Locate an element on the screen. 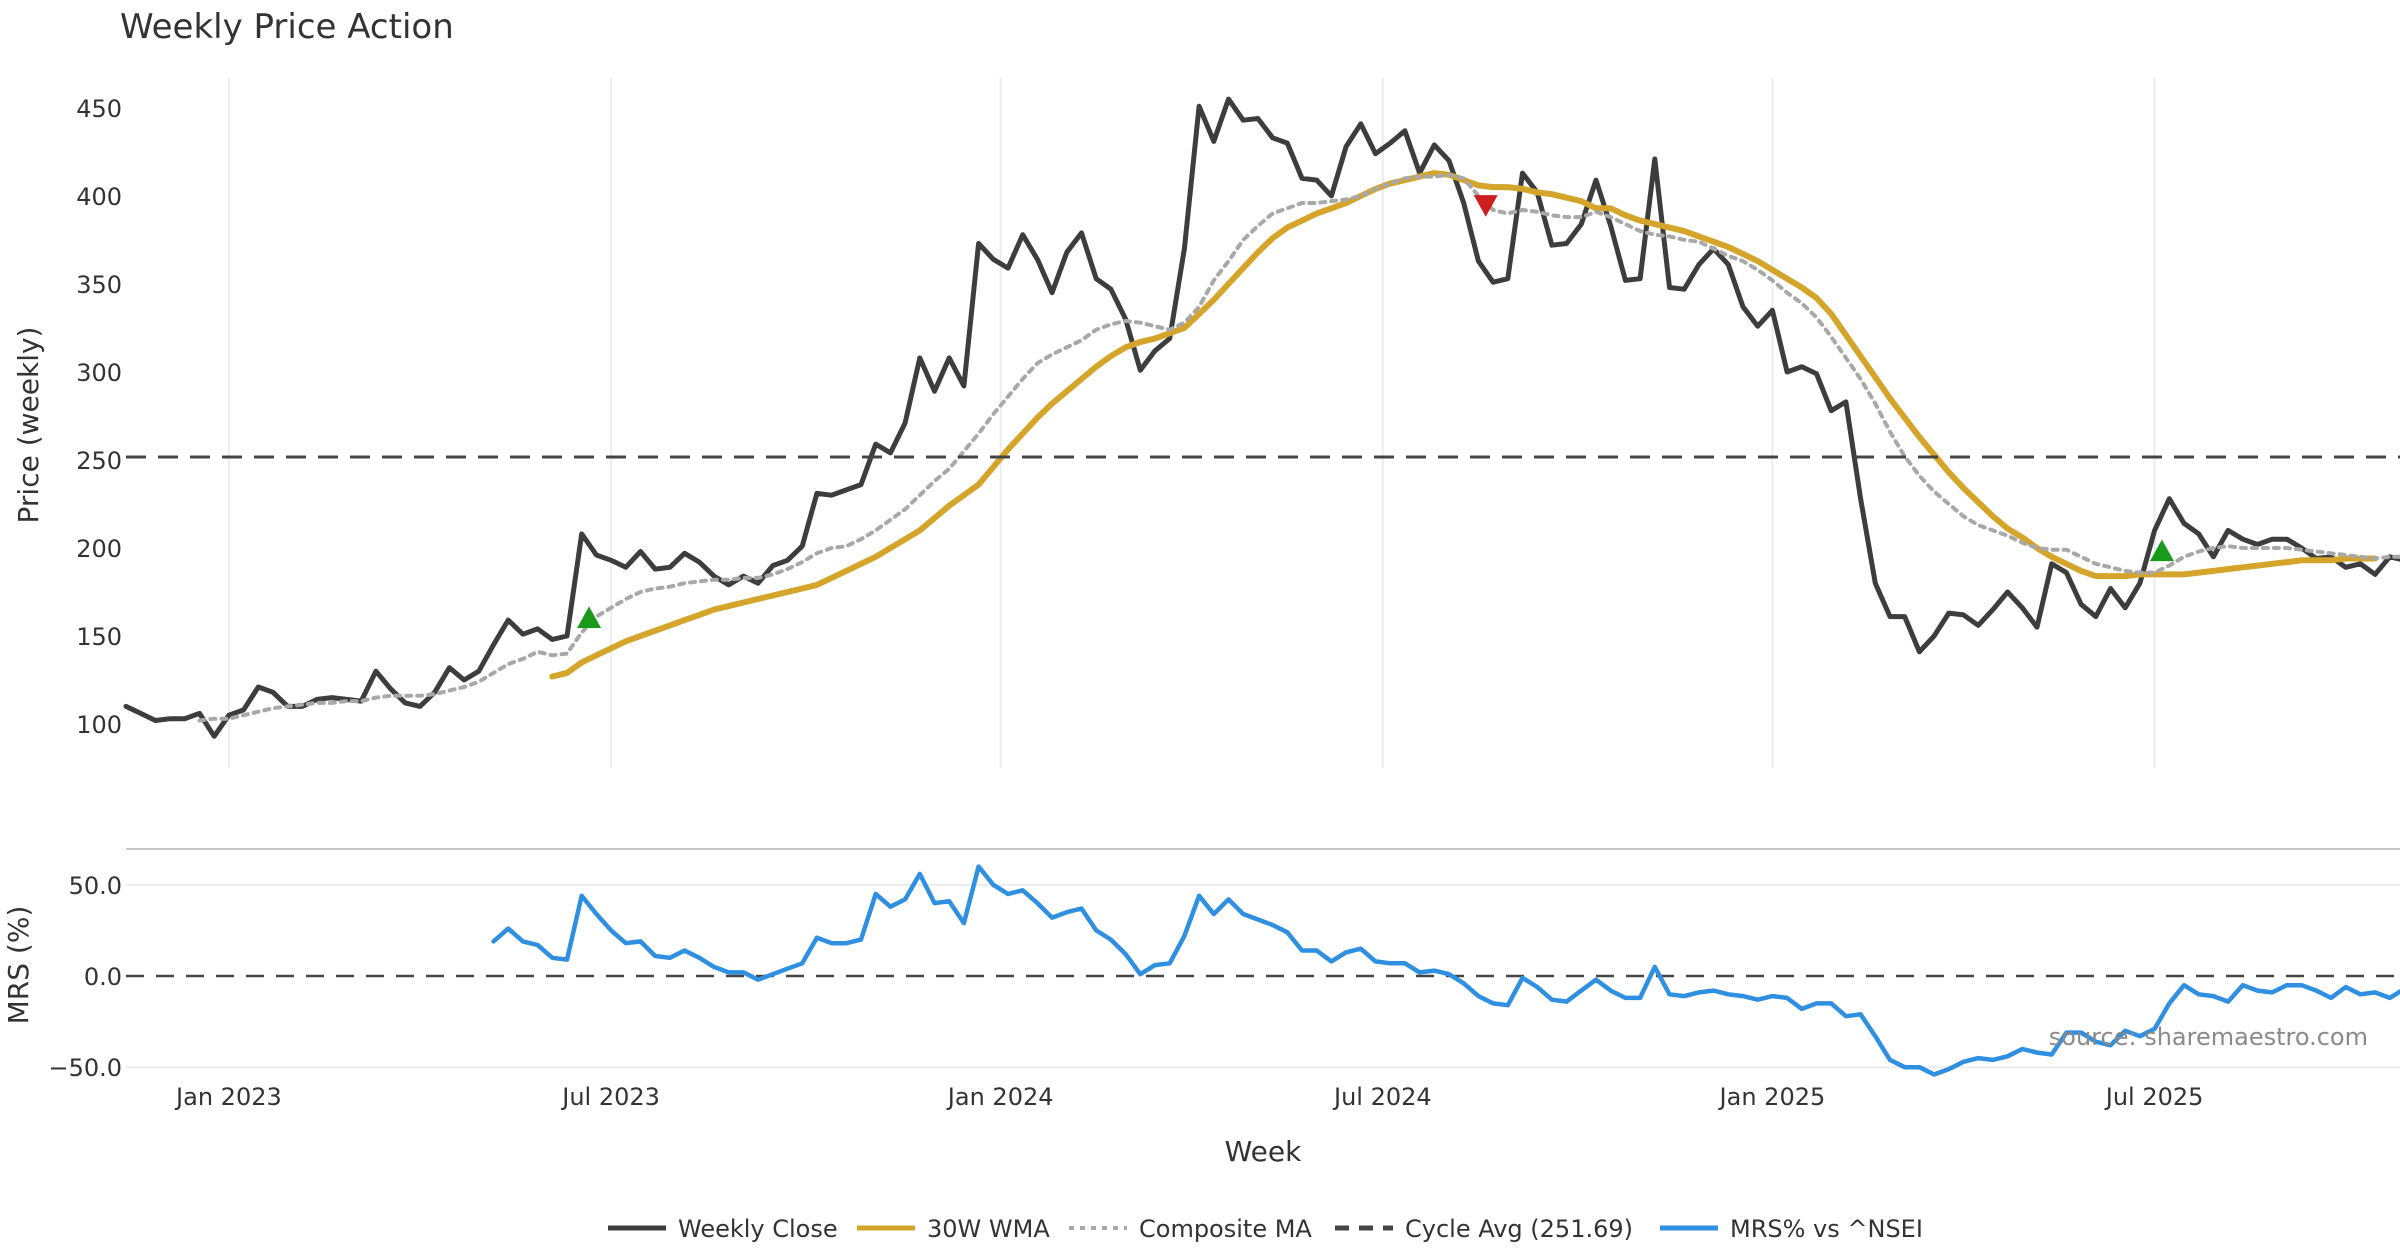 The image size is (2400, 1260). legend-item: 30W WMA is located at coordinates (953, 1229).